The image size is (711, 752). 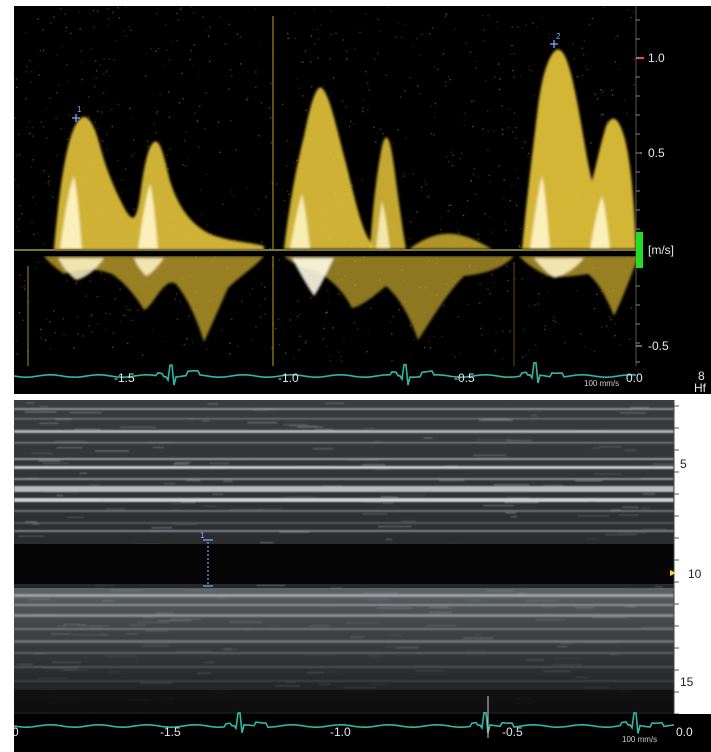 What do you see at coordinates (695, 574) in the screenshot?
I see `depth-label-10: 10` at bounding box center [695, 574].